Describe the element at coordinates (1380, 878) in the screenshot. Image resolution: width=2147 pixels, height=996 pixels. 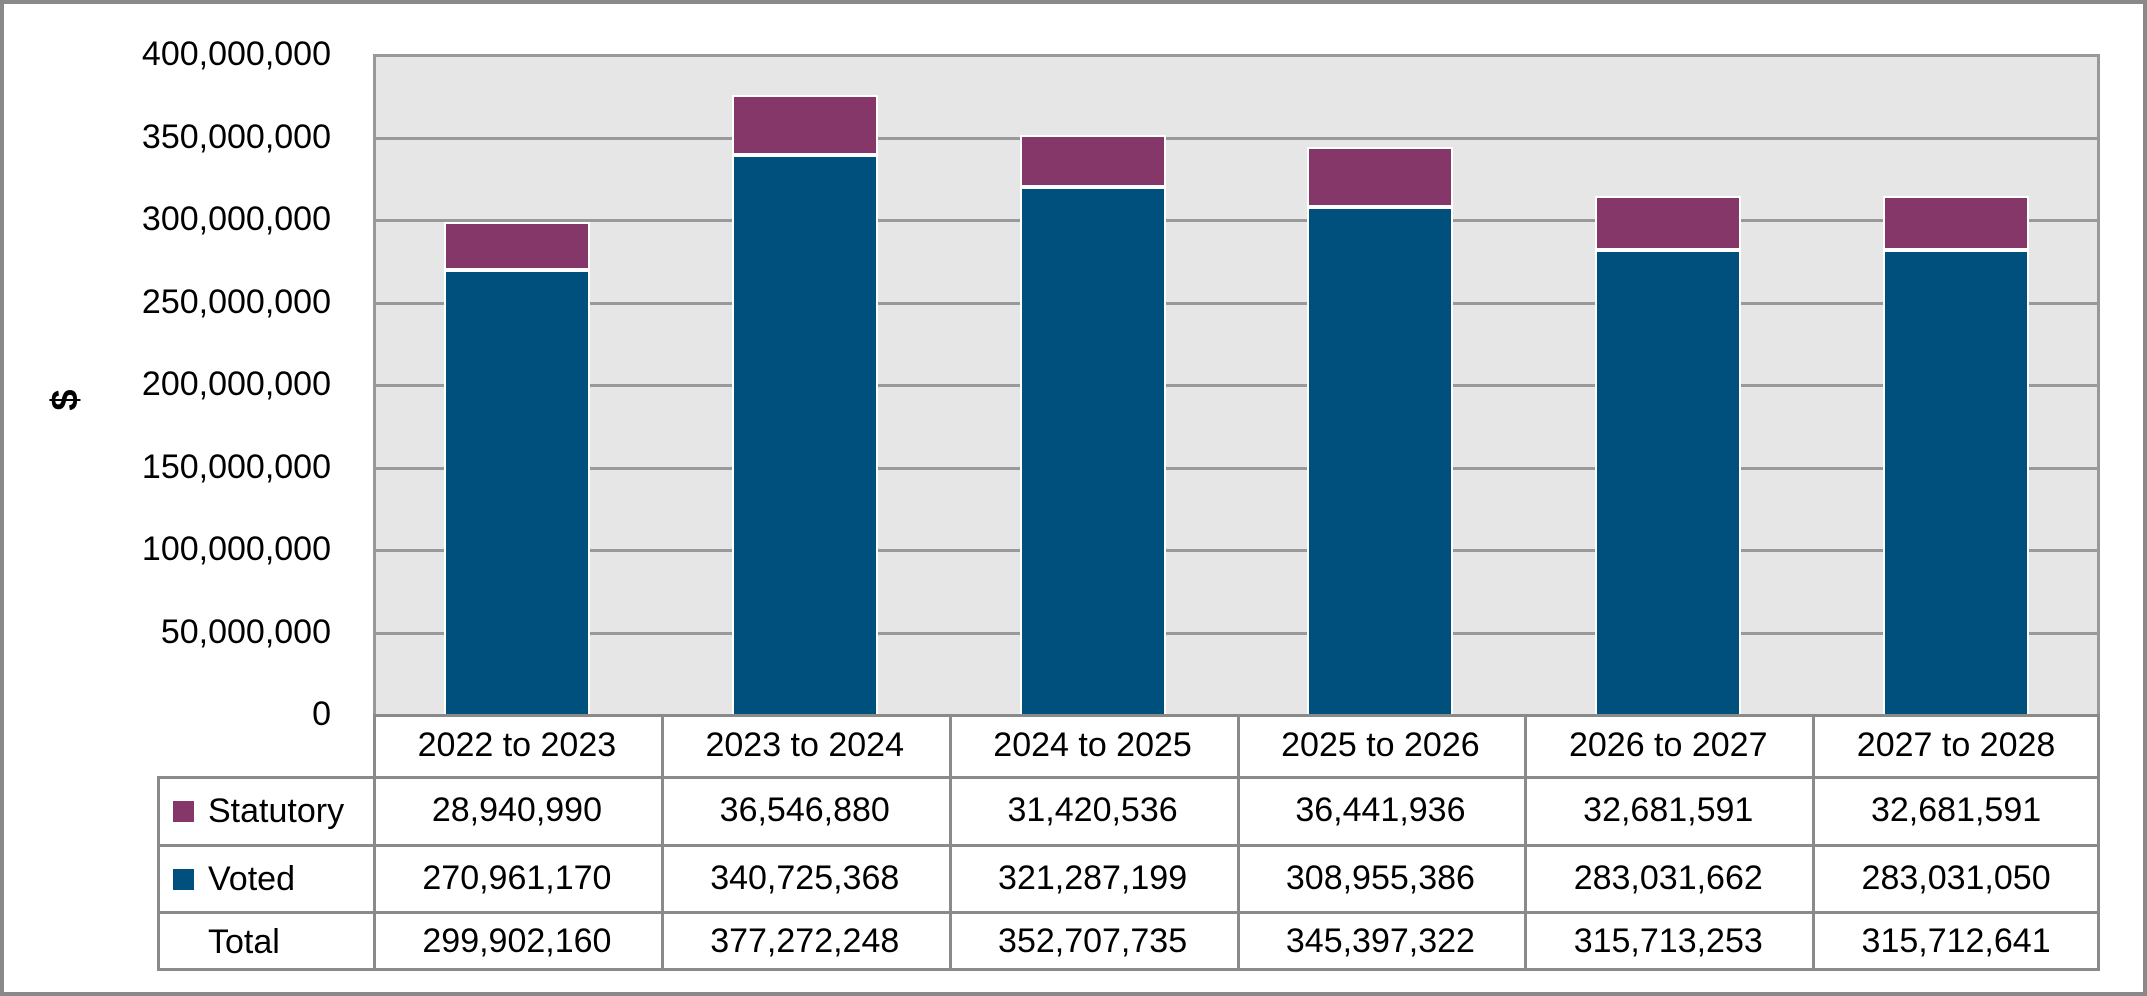
I see `table-value-cell: 308,955,386` at that location.